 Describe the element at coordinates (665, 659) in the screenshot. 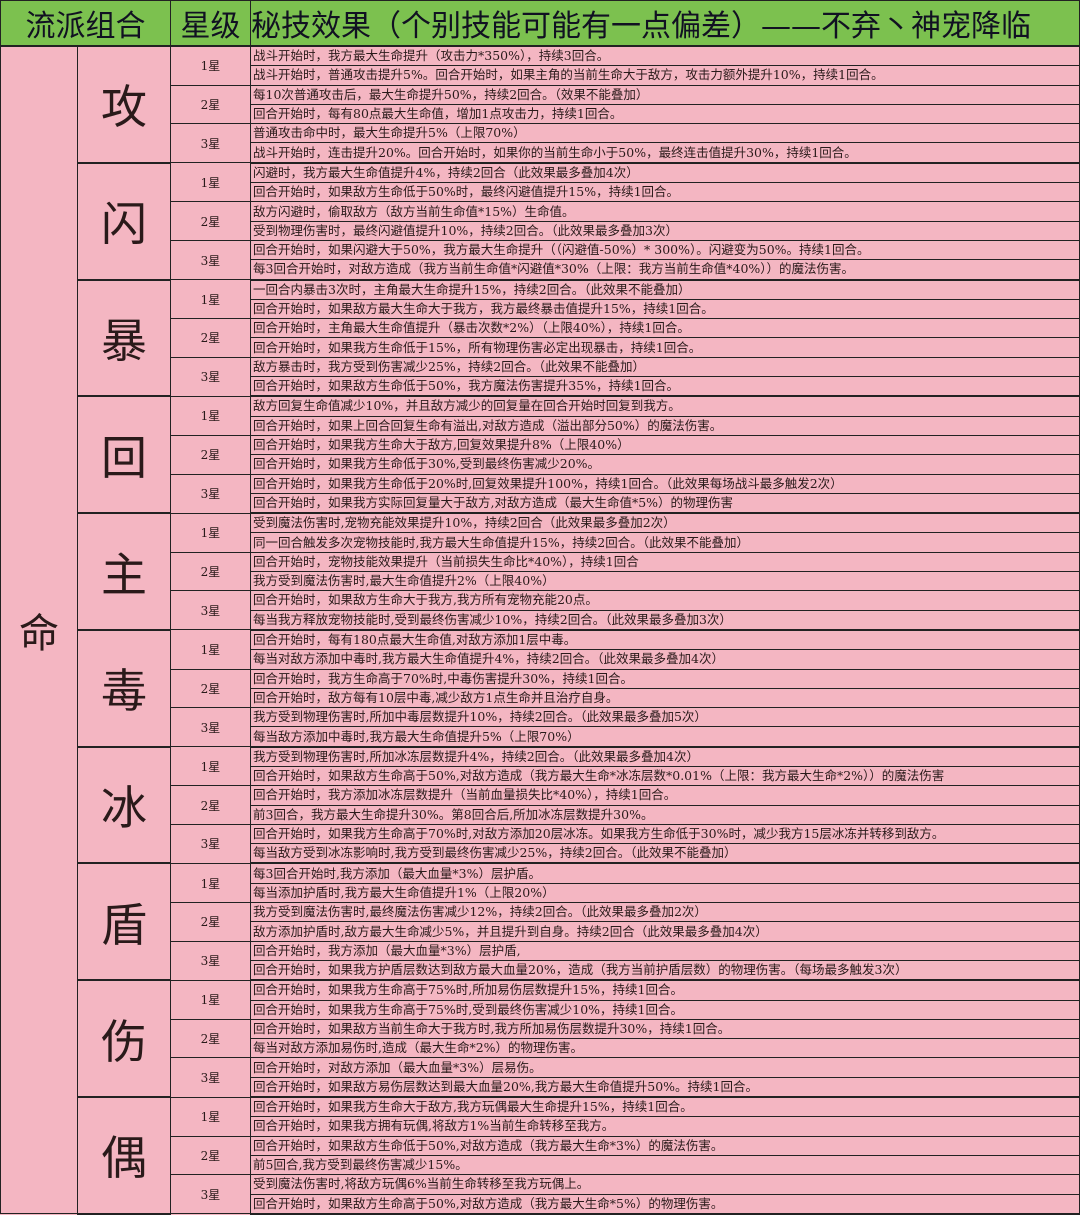

I see `effect-text: 每当对敌方添加中毒时,我方最大生命值提升4%，持续2回合。（此效果最多叠加4次）` at that location.